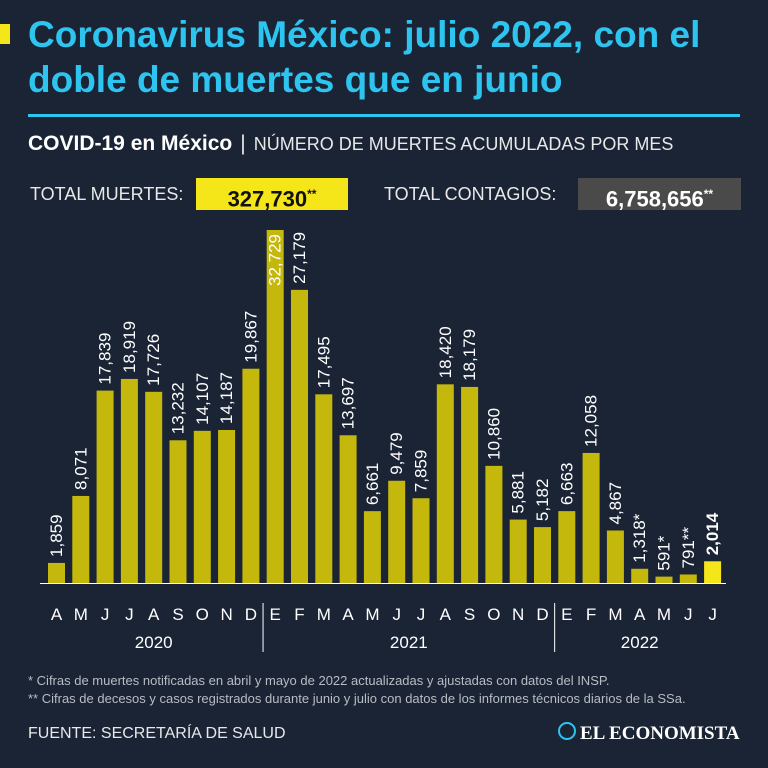 The width and height of the screenshot is (768, 768). I want to click on data-label-16: 18,420, so click(445, 352).